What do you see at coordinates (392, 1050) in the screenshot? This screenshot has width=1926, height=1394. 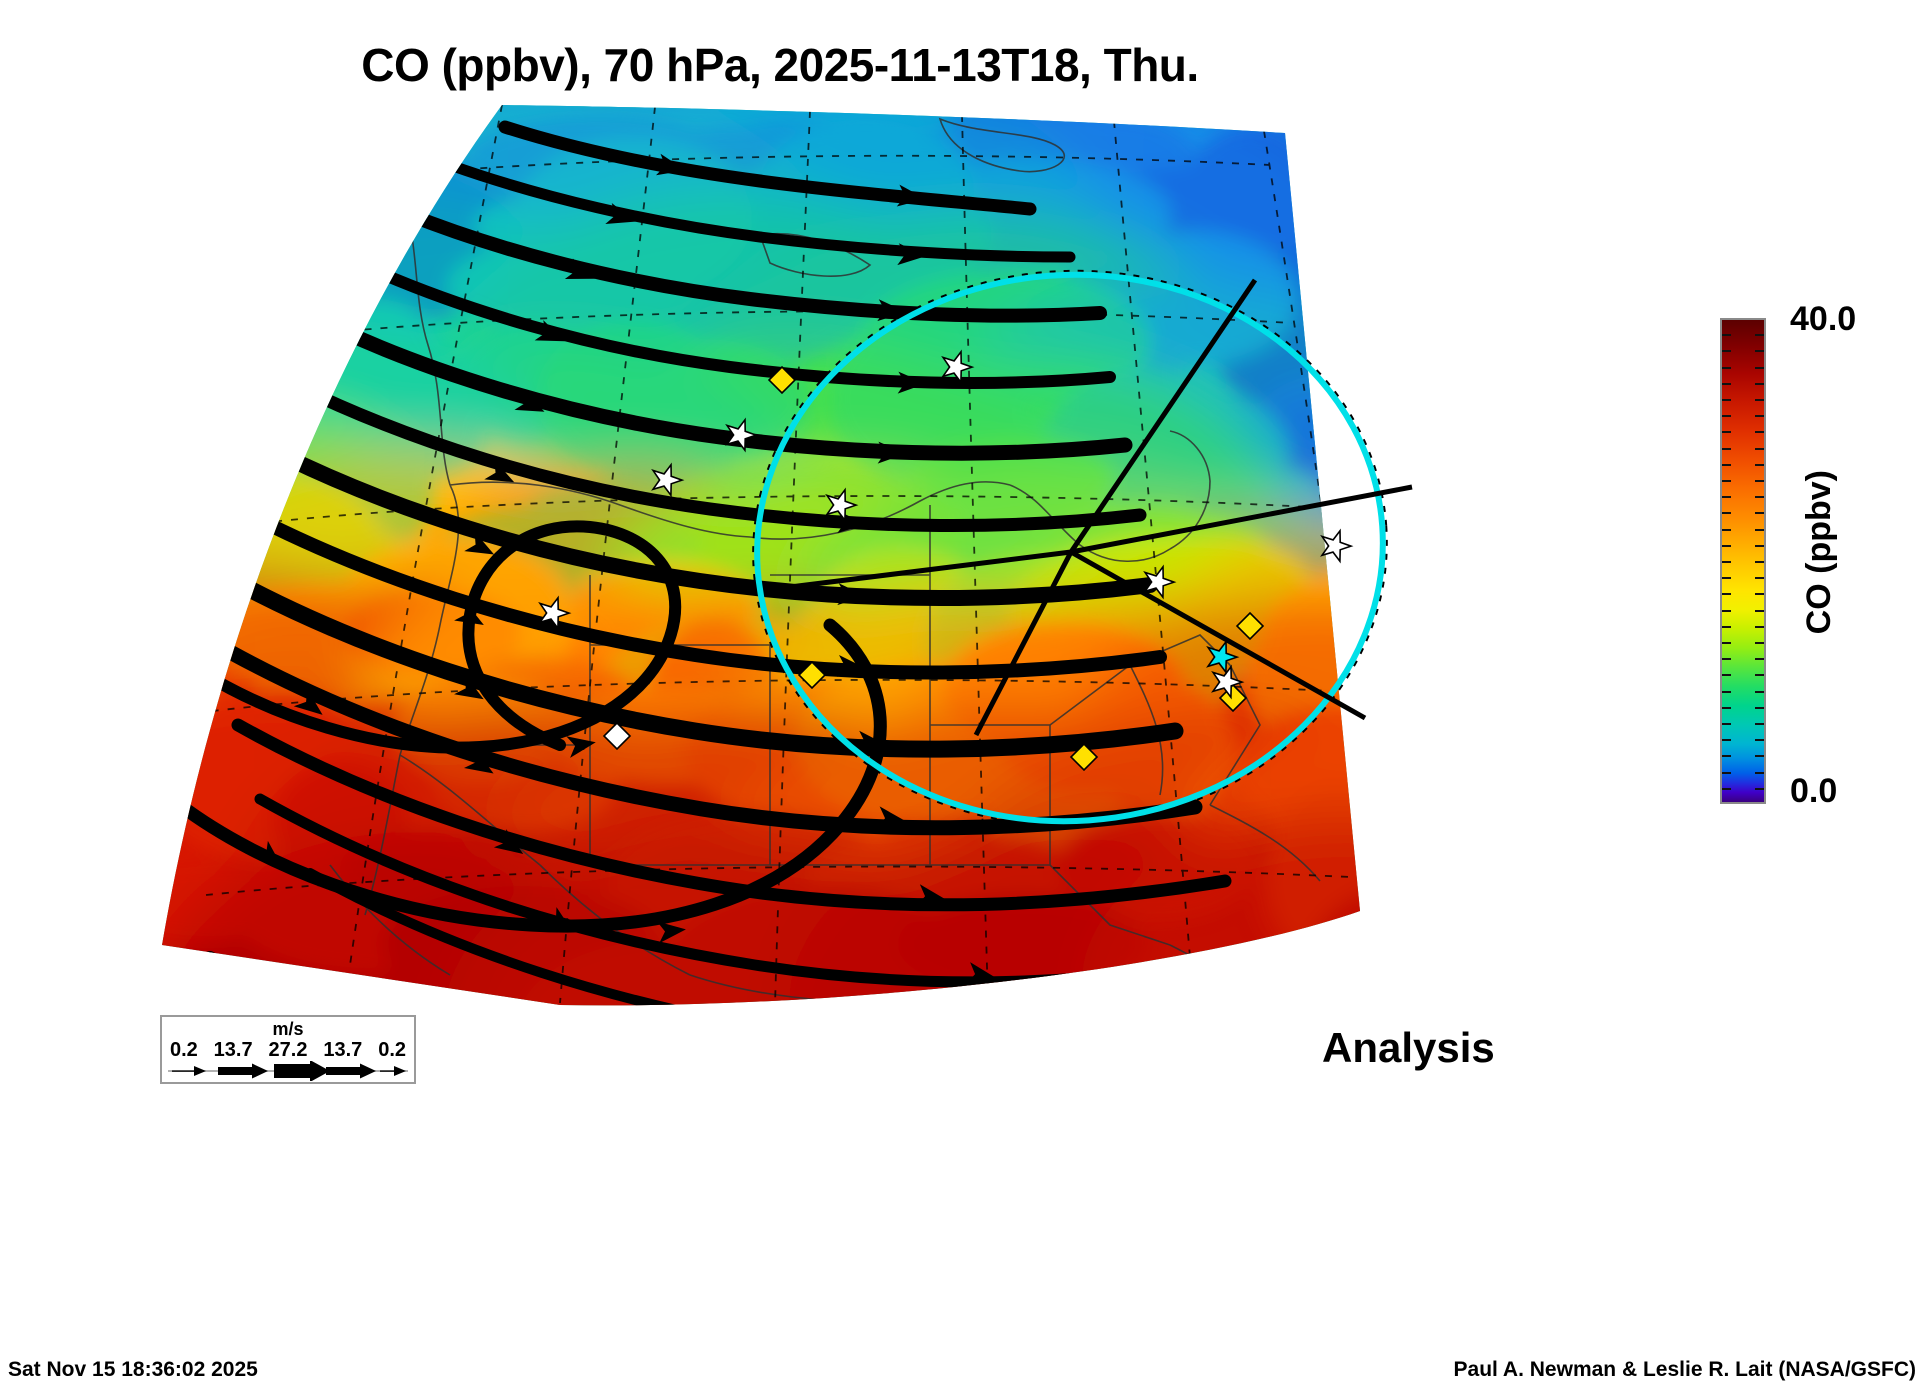 I see `wind-value: 0.2` at bounding box center [392, 1050].